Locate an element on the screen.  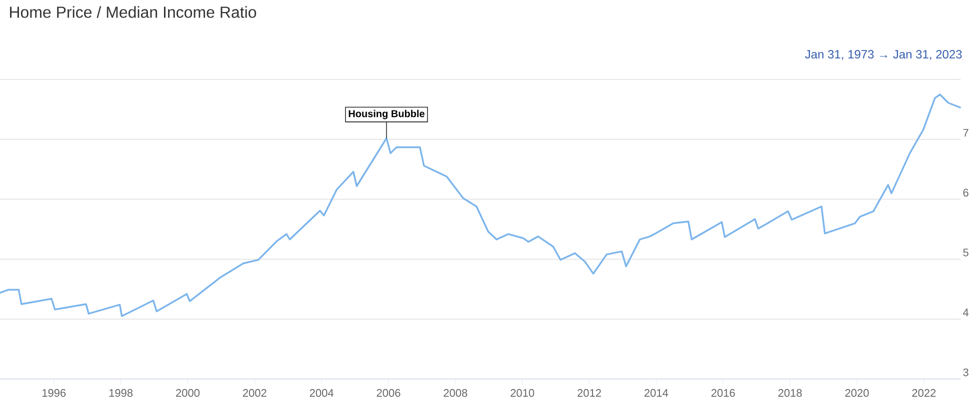
y-tick-label: 6 is located at coordinates (965, 192).